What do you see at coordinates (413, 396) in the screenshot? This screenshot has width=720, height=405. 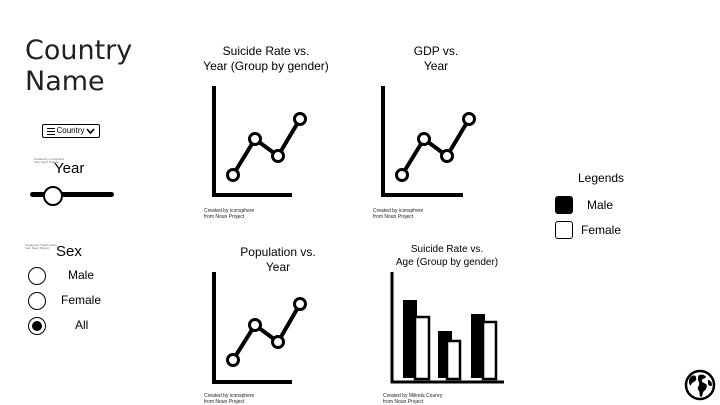 I see `chart-suicide-age-credit-line1: Created by Milinda Courey` at bounding box center [413, 396].